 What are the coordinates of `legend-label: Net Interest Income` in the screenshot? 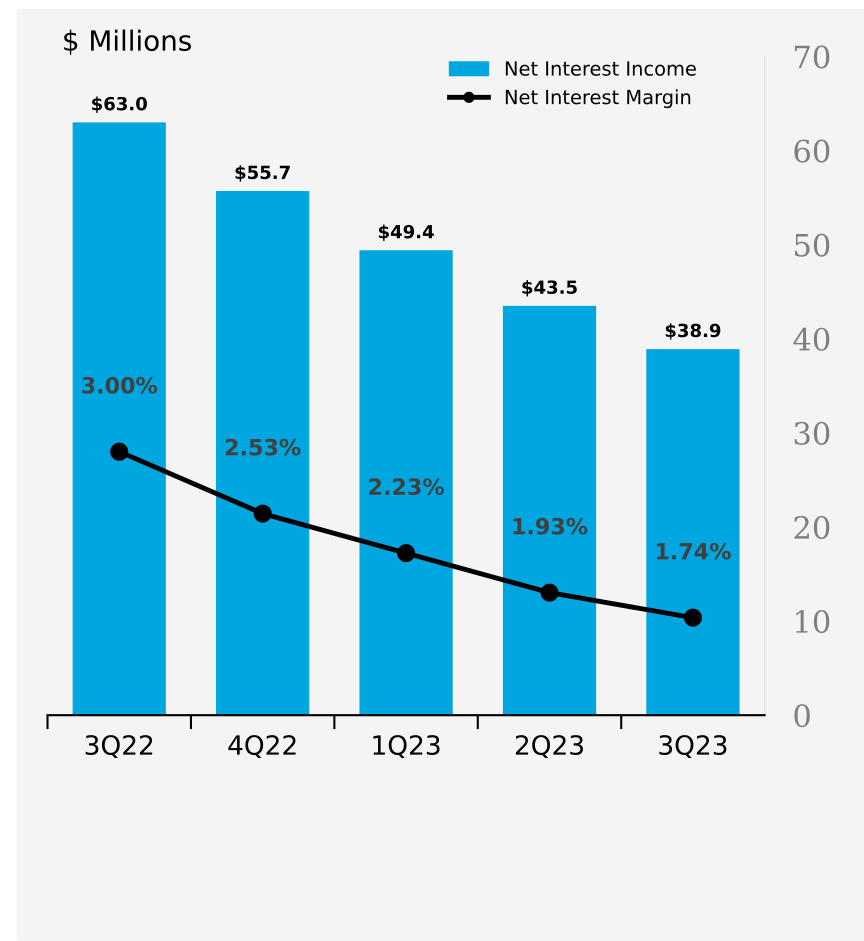 It's located at (601, 68).